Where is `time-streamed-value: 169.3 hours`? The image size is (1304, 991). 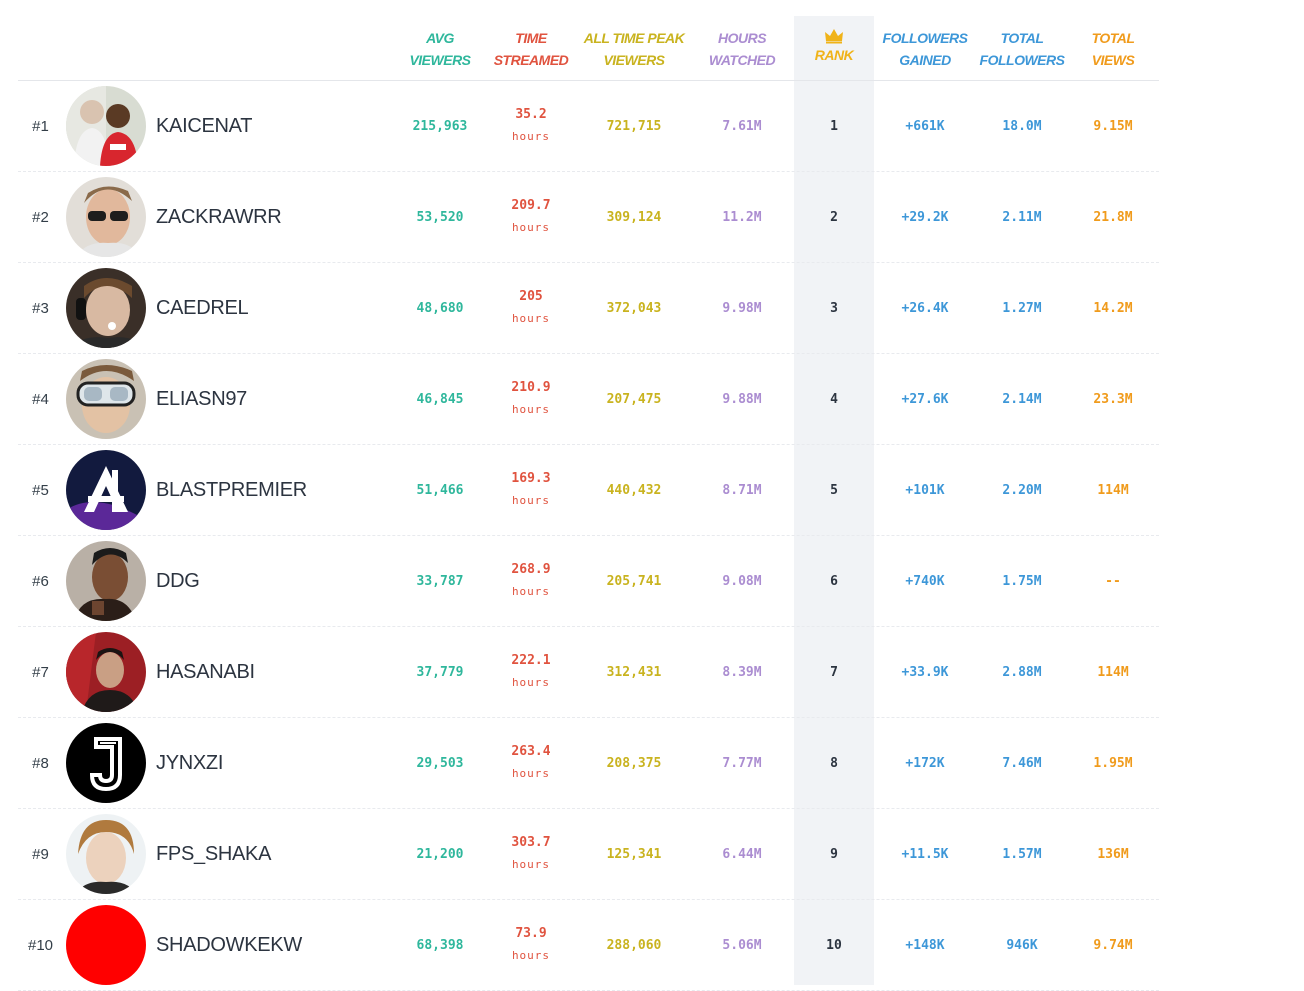 time-streamed-value: 169.3 hours is located at coordinates (531, 490).